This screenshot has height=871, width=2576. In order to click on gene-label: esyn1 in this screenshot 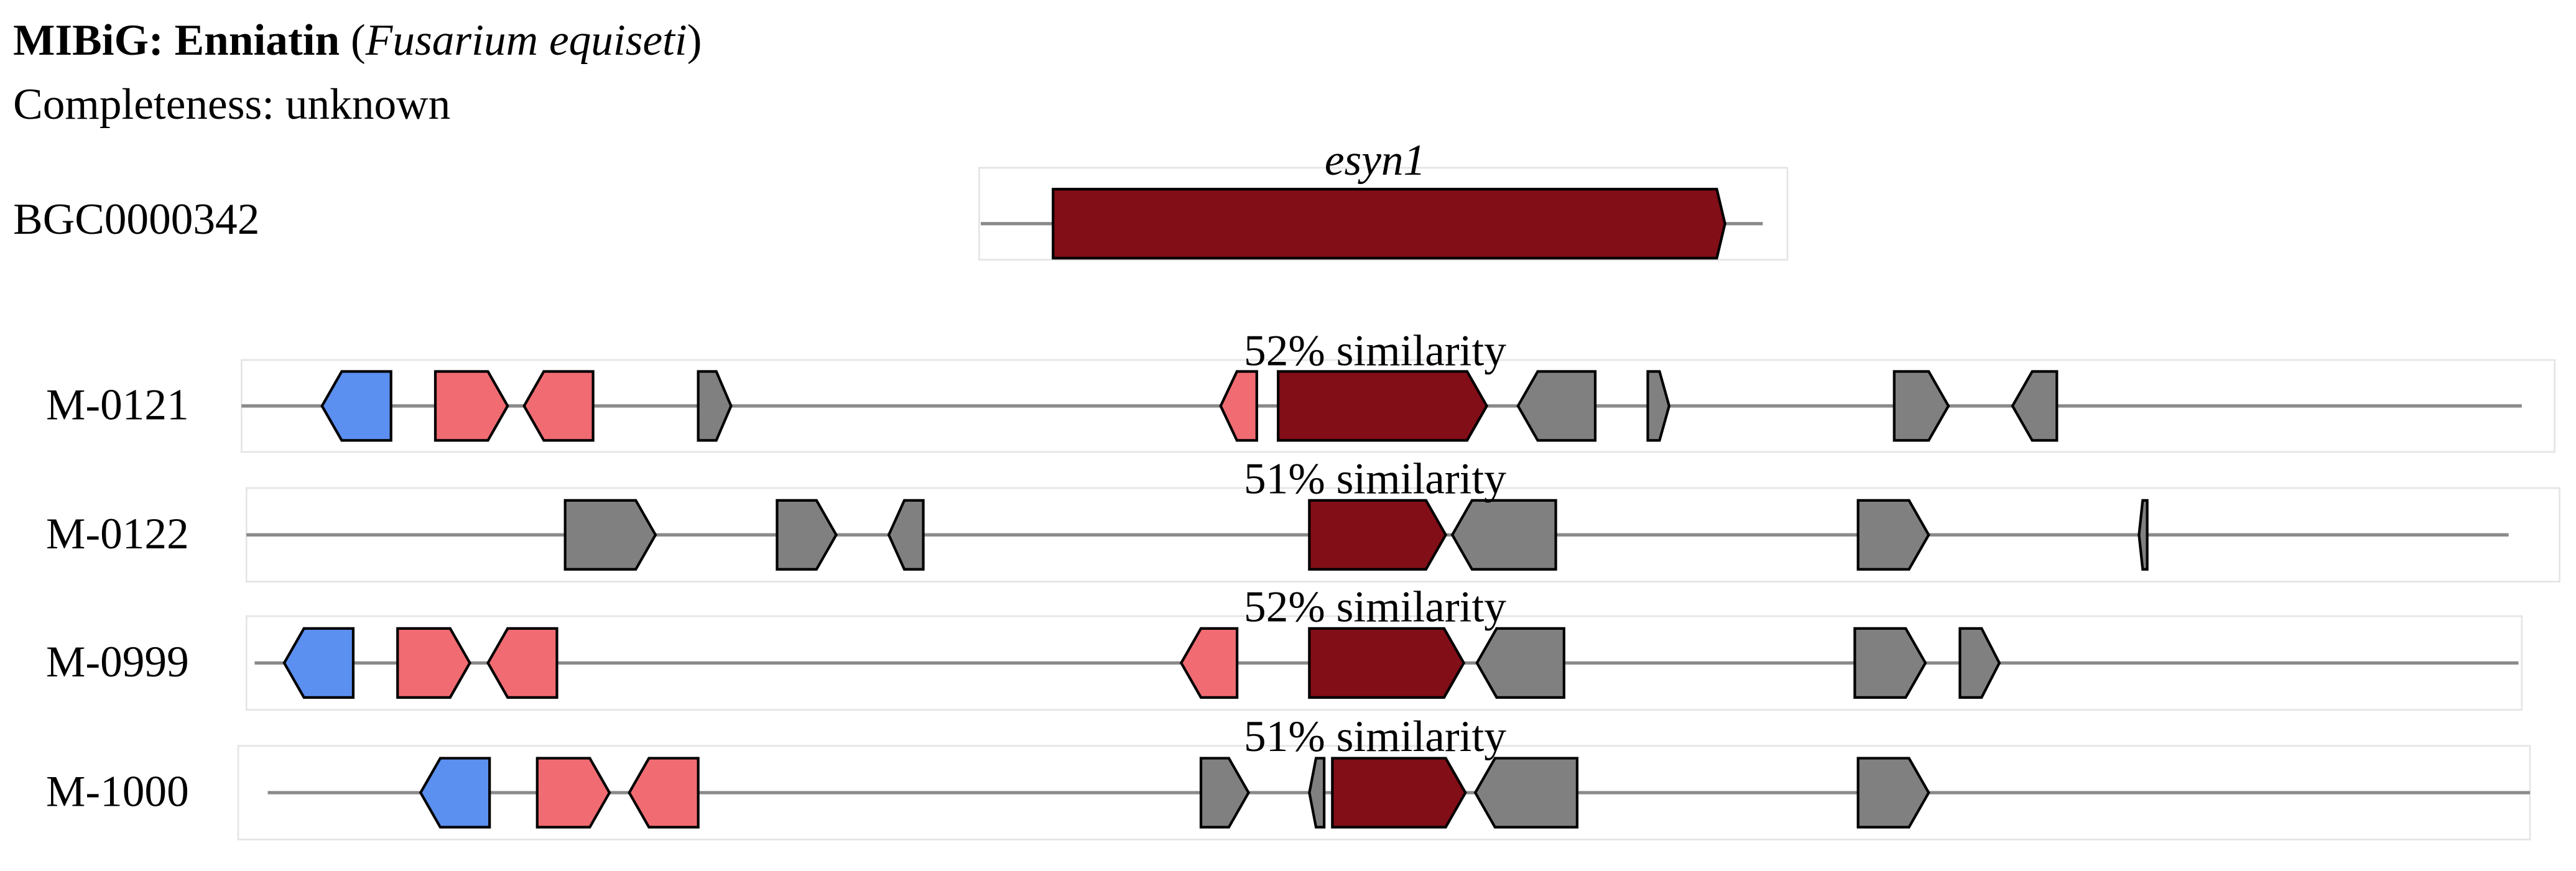, I will do `click(1375, 160)`.